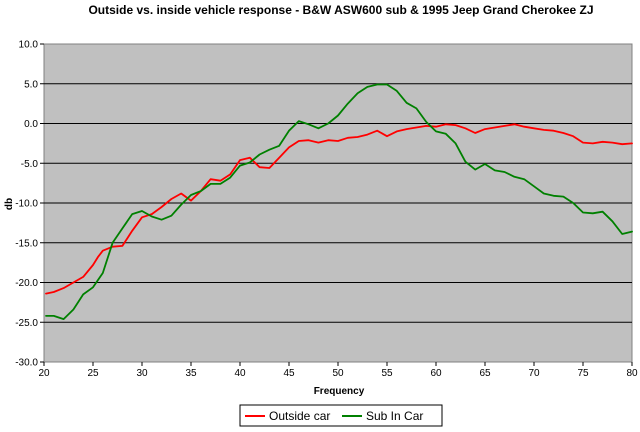 This screenshot has height=432, width=640. What do you see at coordinates (26, 323) in the screenshot?
I see `y-tick-label: -25.0` at bounding box center [26, 323].